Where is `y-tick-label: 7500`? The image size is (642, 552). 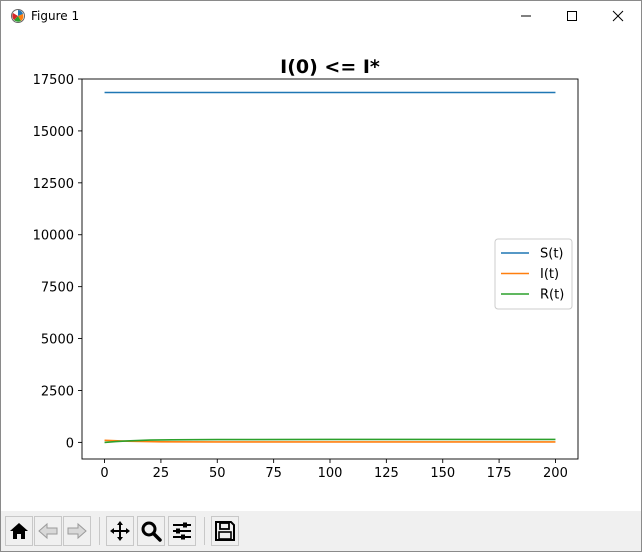
y-tick-label: 7500 is located at coordinates (57, 288).